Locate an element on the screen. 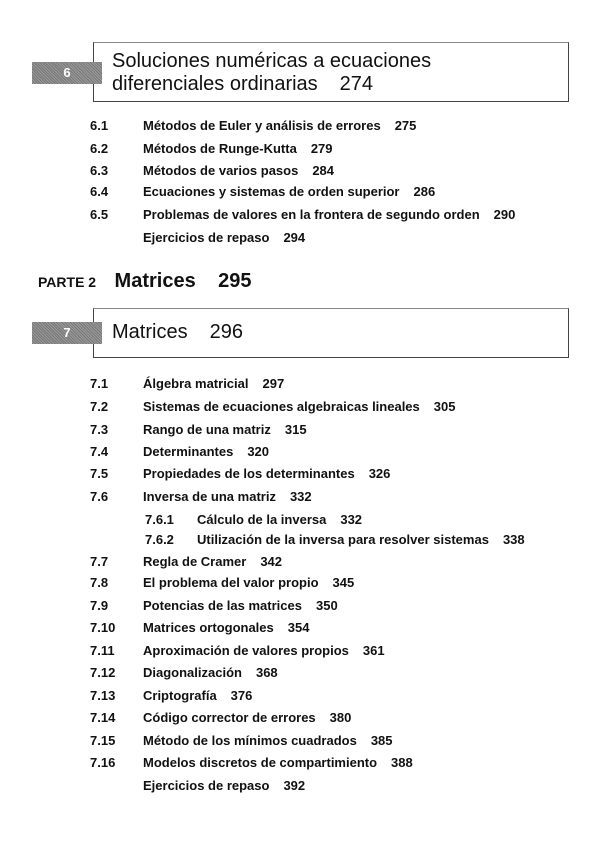 This screenshot has height=849, width=600. chapter-7-title-text: Matrices is located at coordinates (150, 332).